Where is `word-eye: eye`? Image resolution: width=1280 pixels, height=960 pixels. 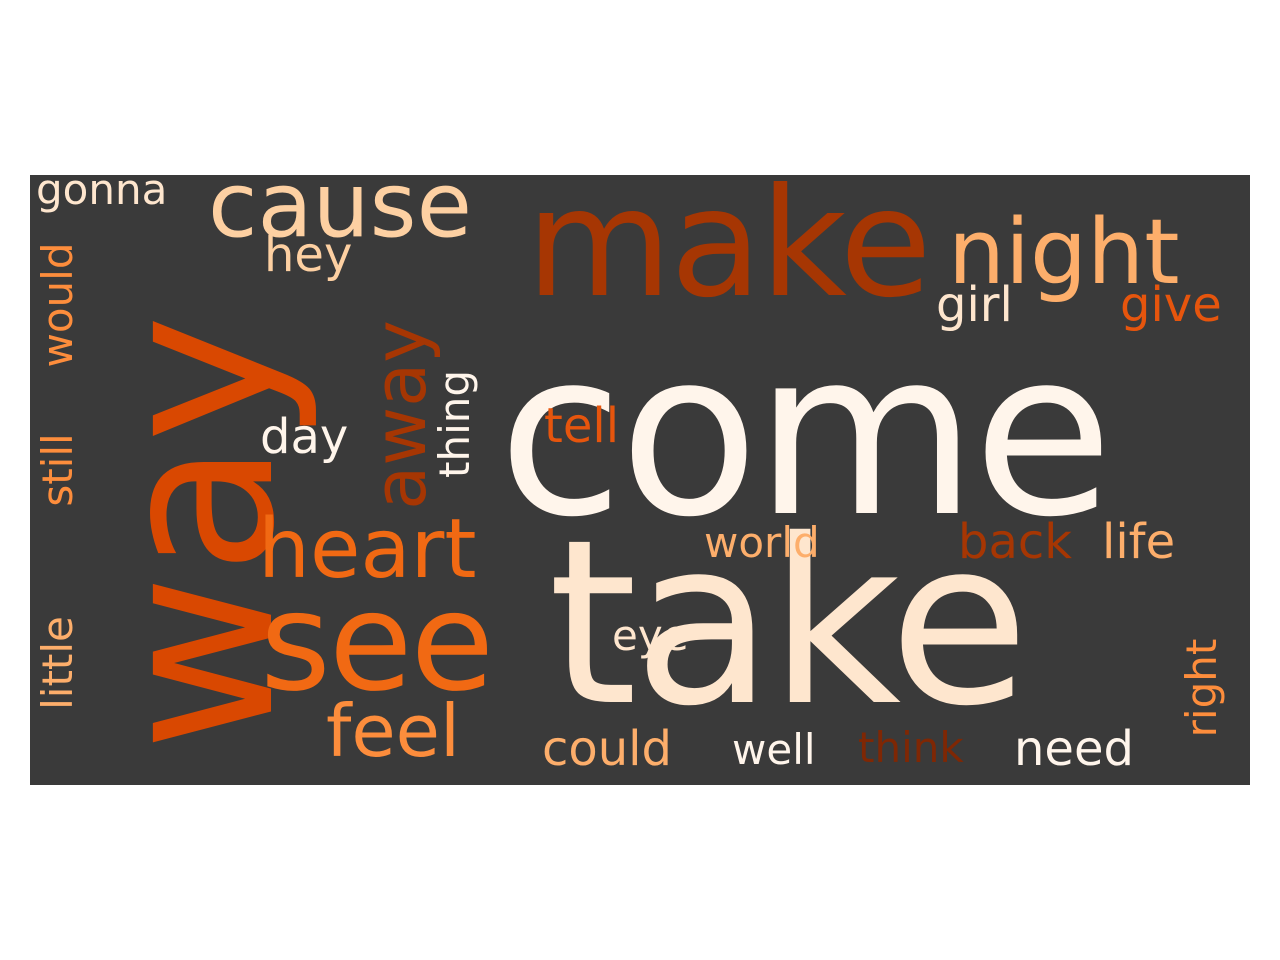 word-eye: eye is located at coordinates (650, 635).